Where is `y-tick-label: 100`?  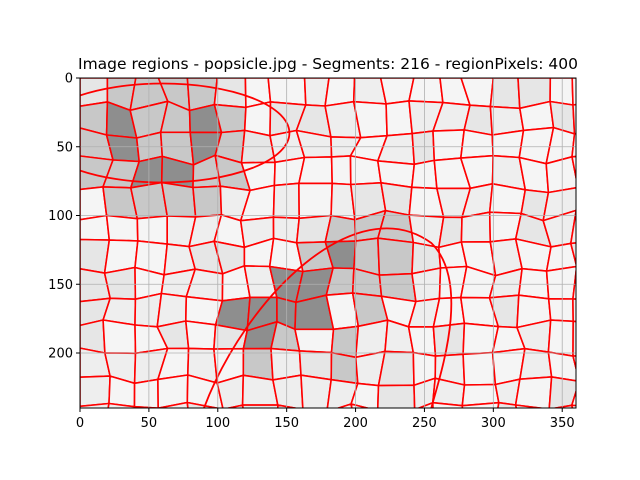 y-tick-label: 100 is located at coordinates (60, 216).